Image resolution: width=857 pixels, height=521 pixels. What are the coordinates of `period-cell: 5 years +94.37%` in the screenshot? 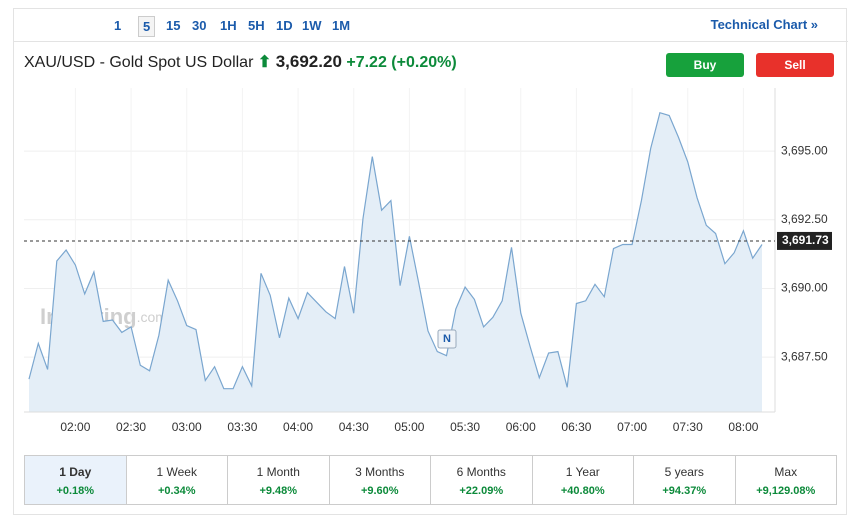 It's located at (685, 480).